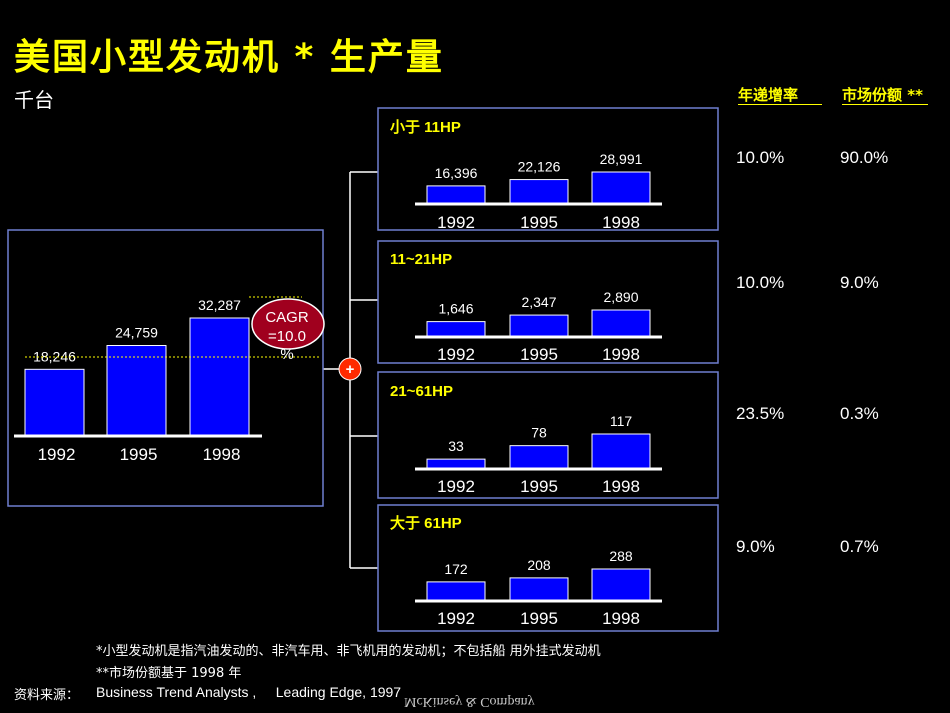 This screenshot has width=950, height=713. I want to click on growth-column-header: 年递增率, so click(768, 95).